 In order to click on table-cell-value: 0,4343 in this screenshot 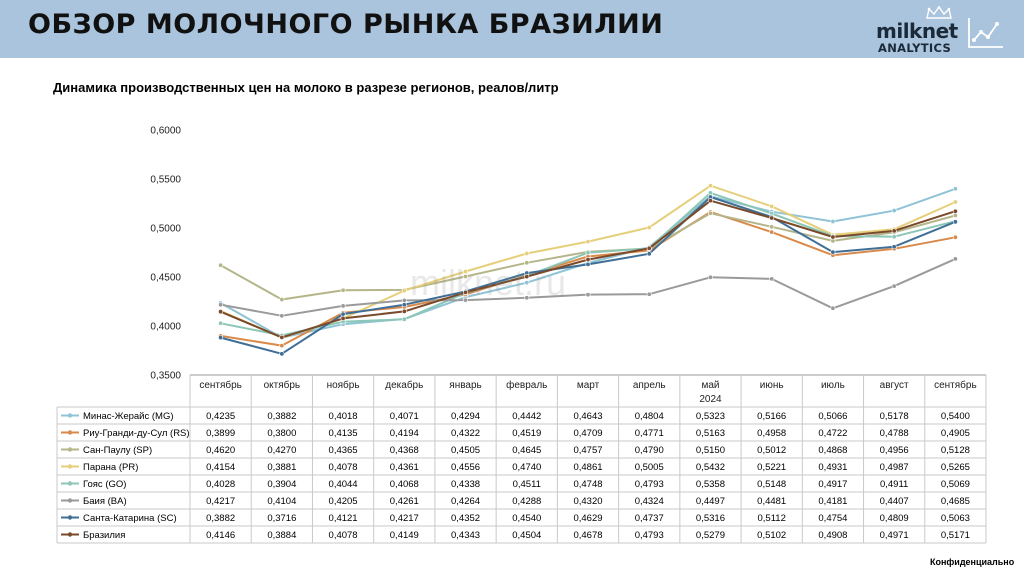, I will do `click(465, 535)`.